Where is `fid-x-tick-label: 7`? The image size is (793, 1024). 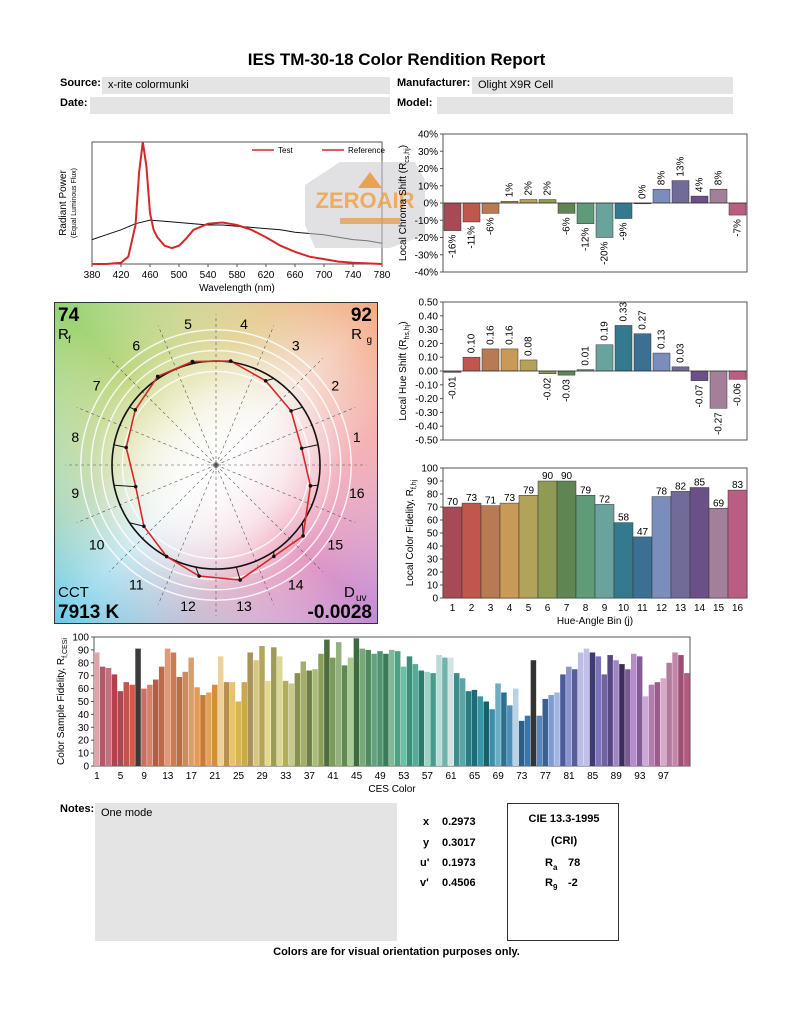 fid-x-tick-label: 7 is located at coordinates (567, 608).